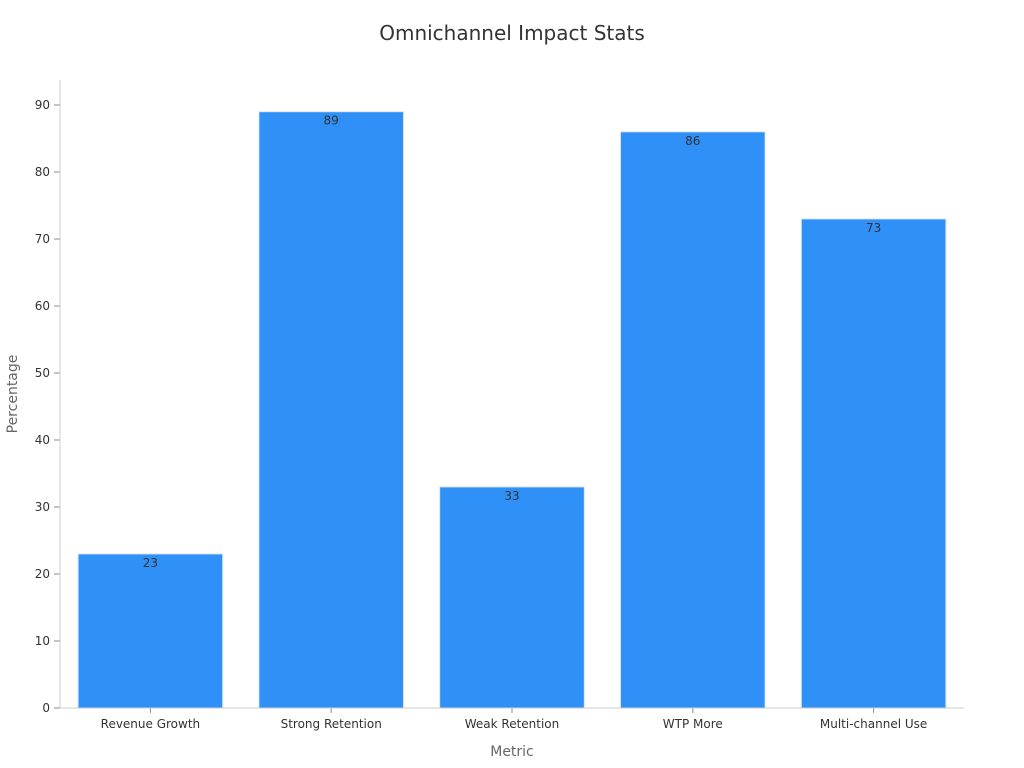 Image resolution: width=1024 pixels, height=768 pixels. I want to click on y-tick-label: 10, so click(42, 641).